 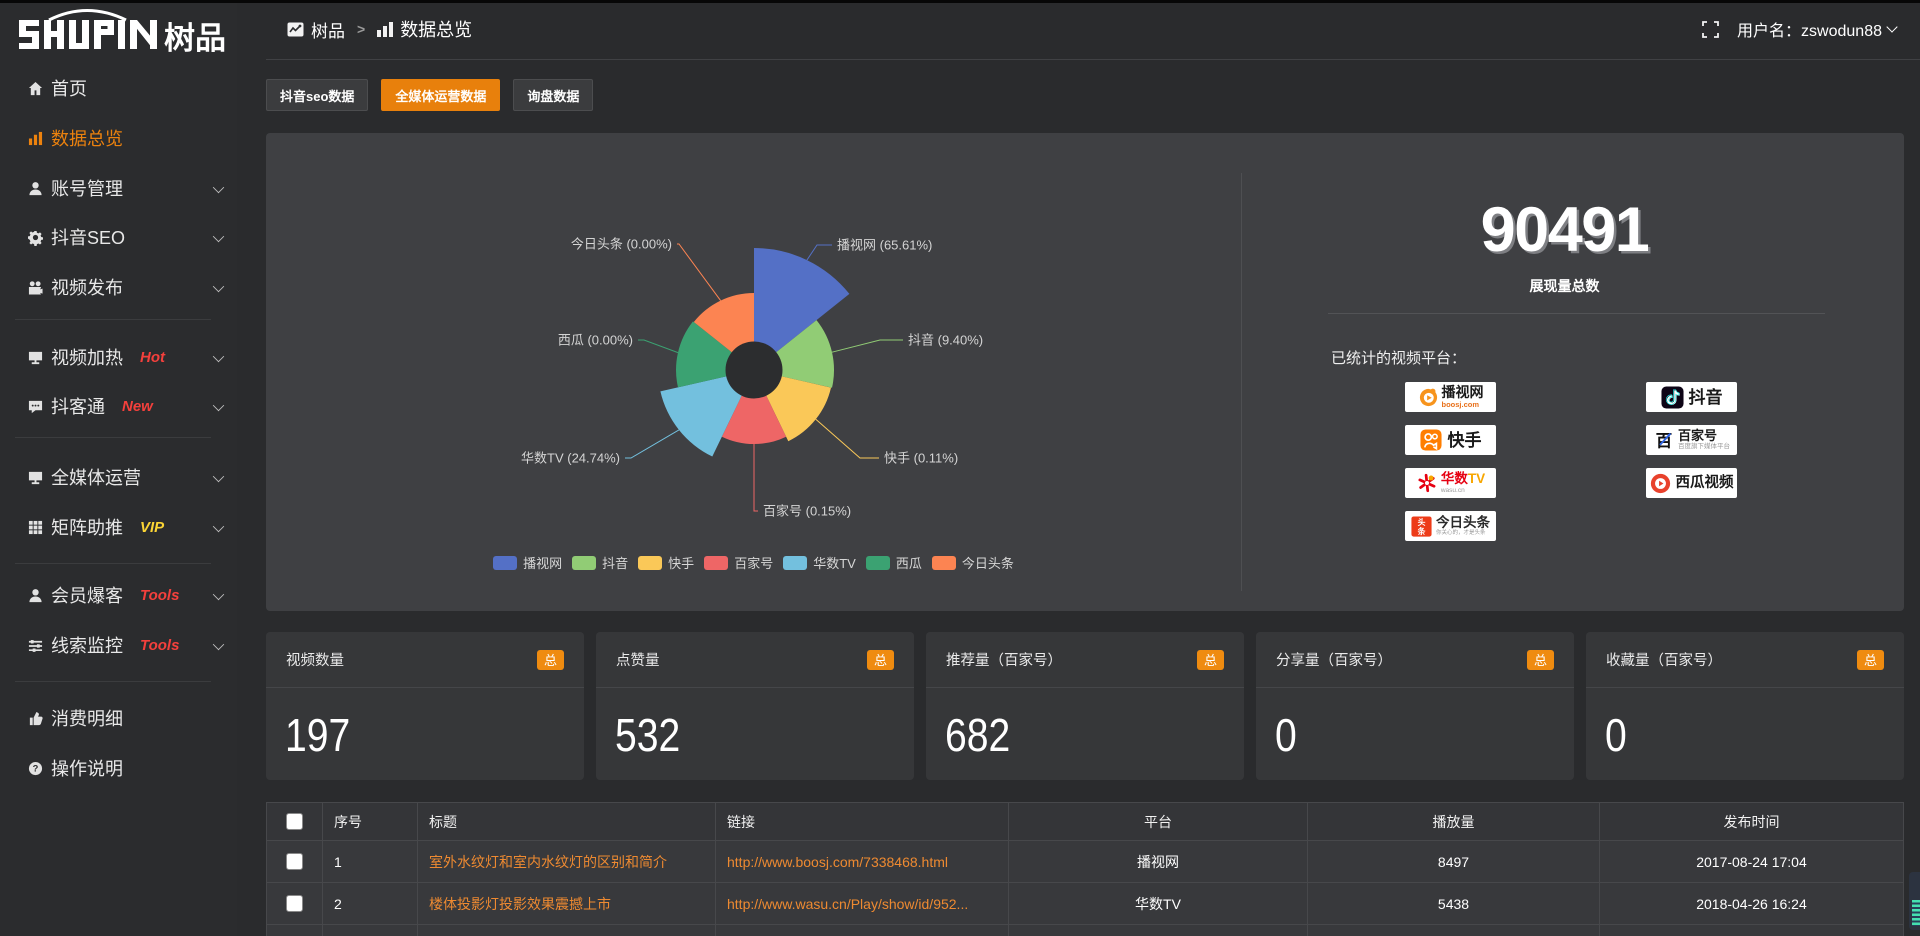 What do you see at coordinates (921, 458) in the screenshot?
I see `svg-text: 快手 (0.11%)` at bounding box center [921, 458].